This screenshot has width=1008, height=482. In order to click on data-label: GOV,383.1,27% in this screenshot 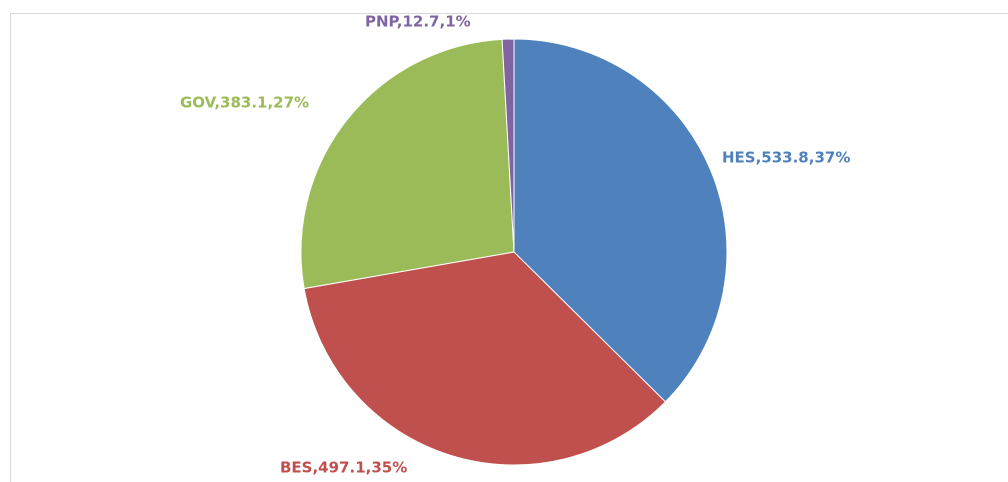, I will do `click(244, 103)`.